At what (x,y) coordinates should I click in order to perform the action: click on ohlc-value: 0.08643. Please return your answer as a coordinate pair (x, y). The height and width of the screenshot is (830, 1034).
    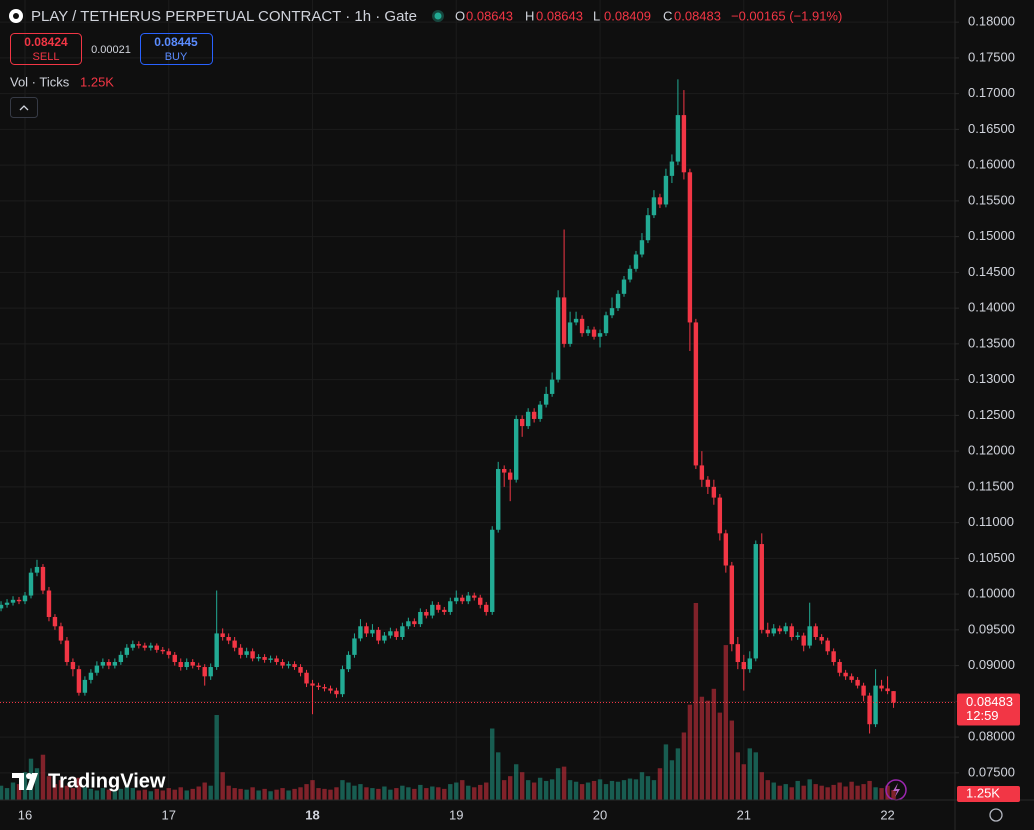
    Looking at the image, I should click on (489, 15).